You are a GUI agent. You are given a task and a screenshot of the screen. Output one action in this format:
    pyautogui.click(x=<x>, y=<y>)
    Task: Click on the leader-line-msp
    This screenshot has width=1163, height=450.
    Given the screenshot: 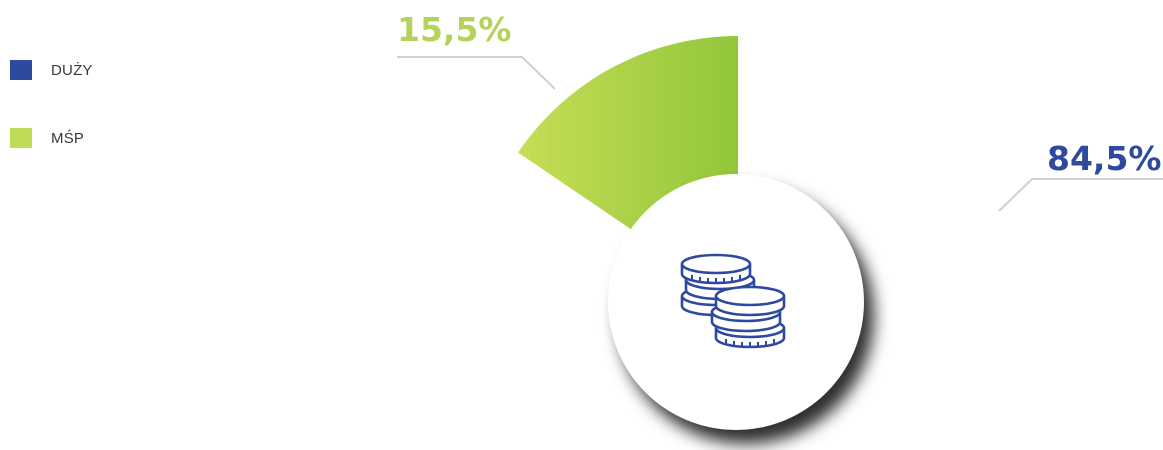 What is the action you would take?
    pyautogui.click(x=476, y=73)
    